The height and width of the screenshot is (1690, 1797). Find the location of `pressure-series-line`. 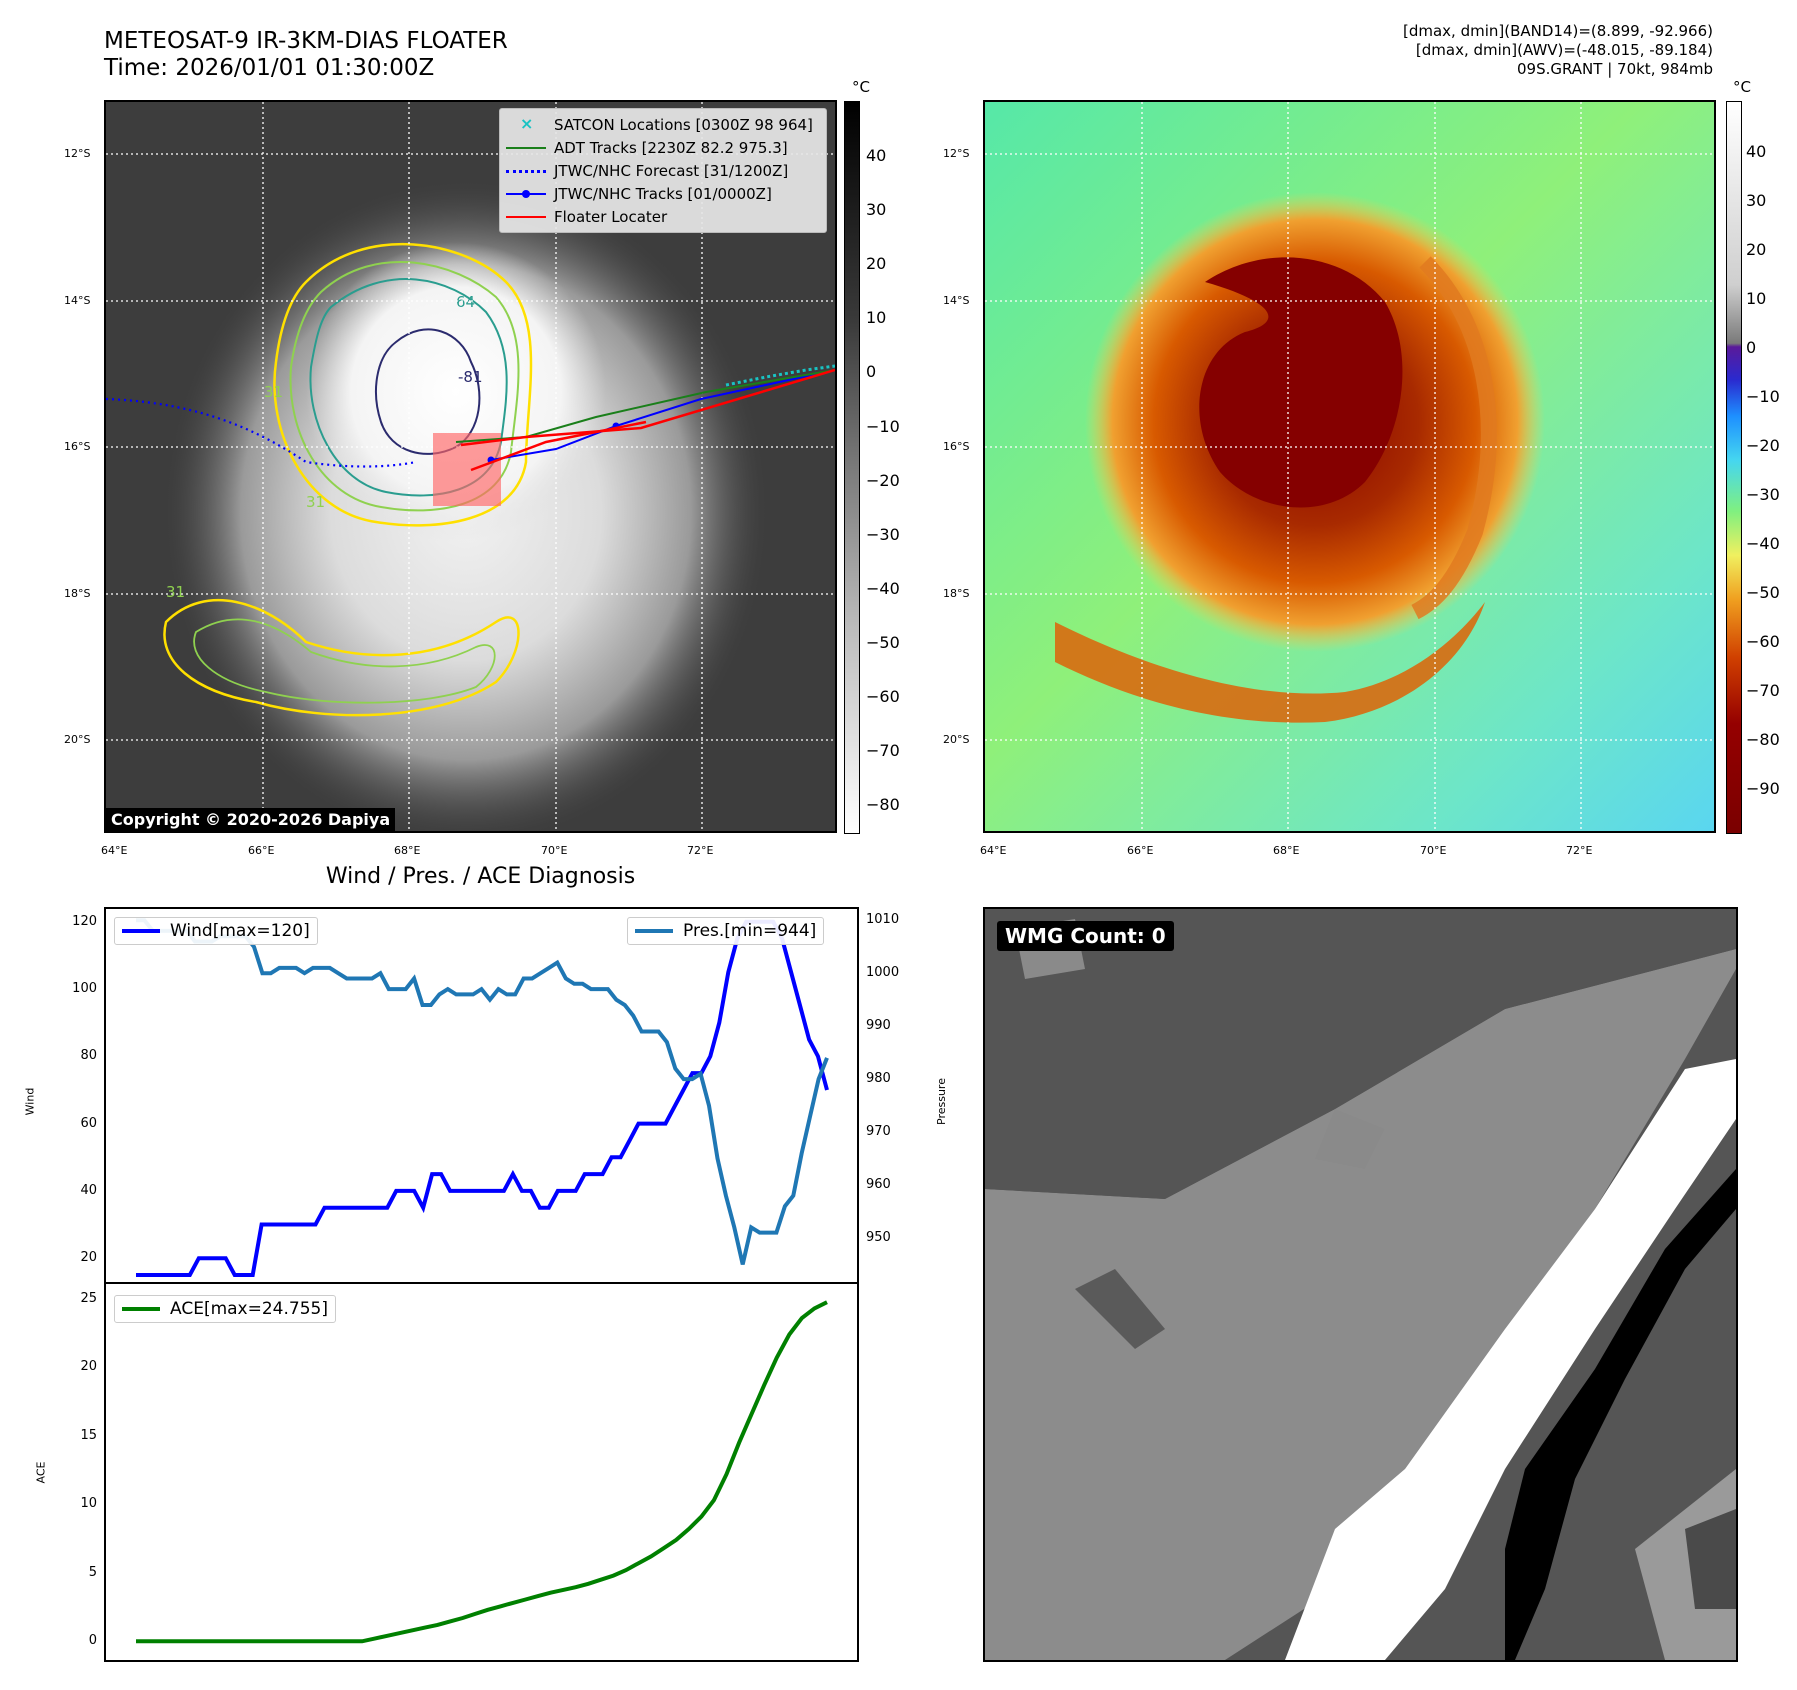

pressure-series-line is located at coordinates (482, 1091).